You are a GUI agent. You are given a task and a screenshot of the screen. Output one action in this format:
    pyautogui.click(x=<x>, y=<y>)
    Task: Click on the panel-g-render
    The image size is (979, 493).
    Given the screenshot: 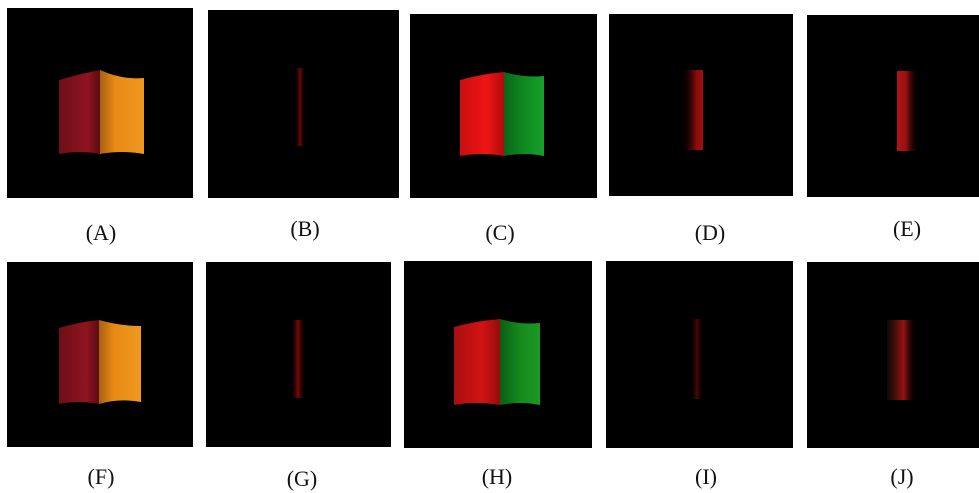 What is the action you would take?
    pyautogui.click(x=298, y=359)
    